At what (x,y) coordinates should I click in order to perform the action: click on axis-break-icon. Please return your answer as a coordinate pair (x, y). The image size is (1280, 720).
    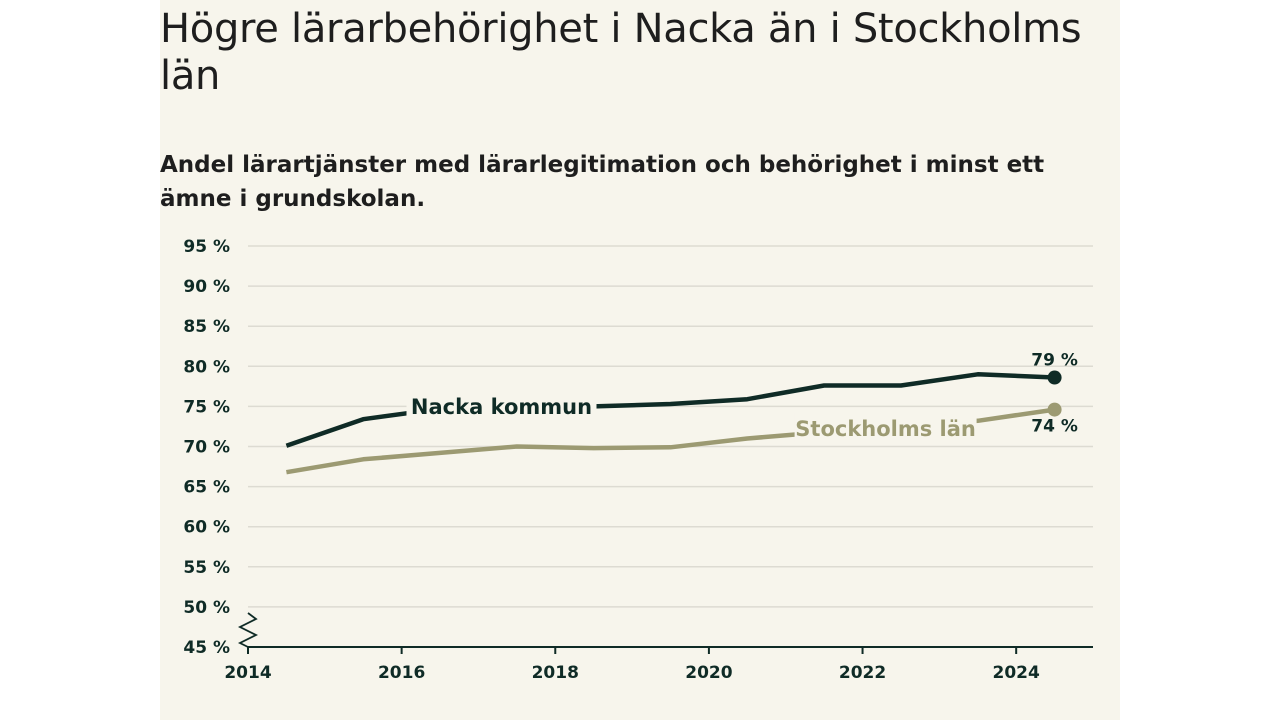
    Looking at the image, I should click on (248, 630).